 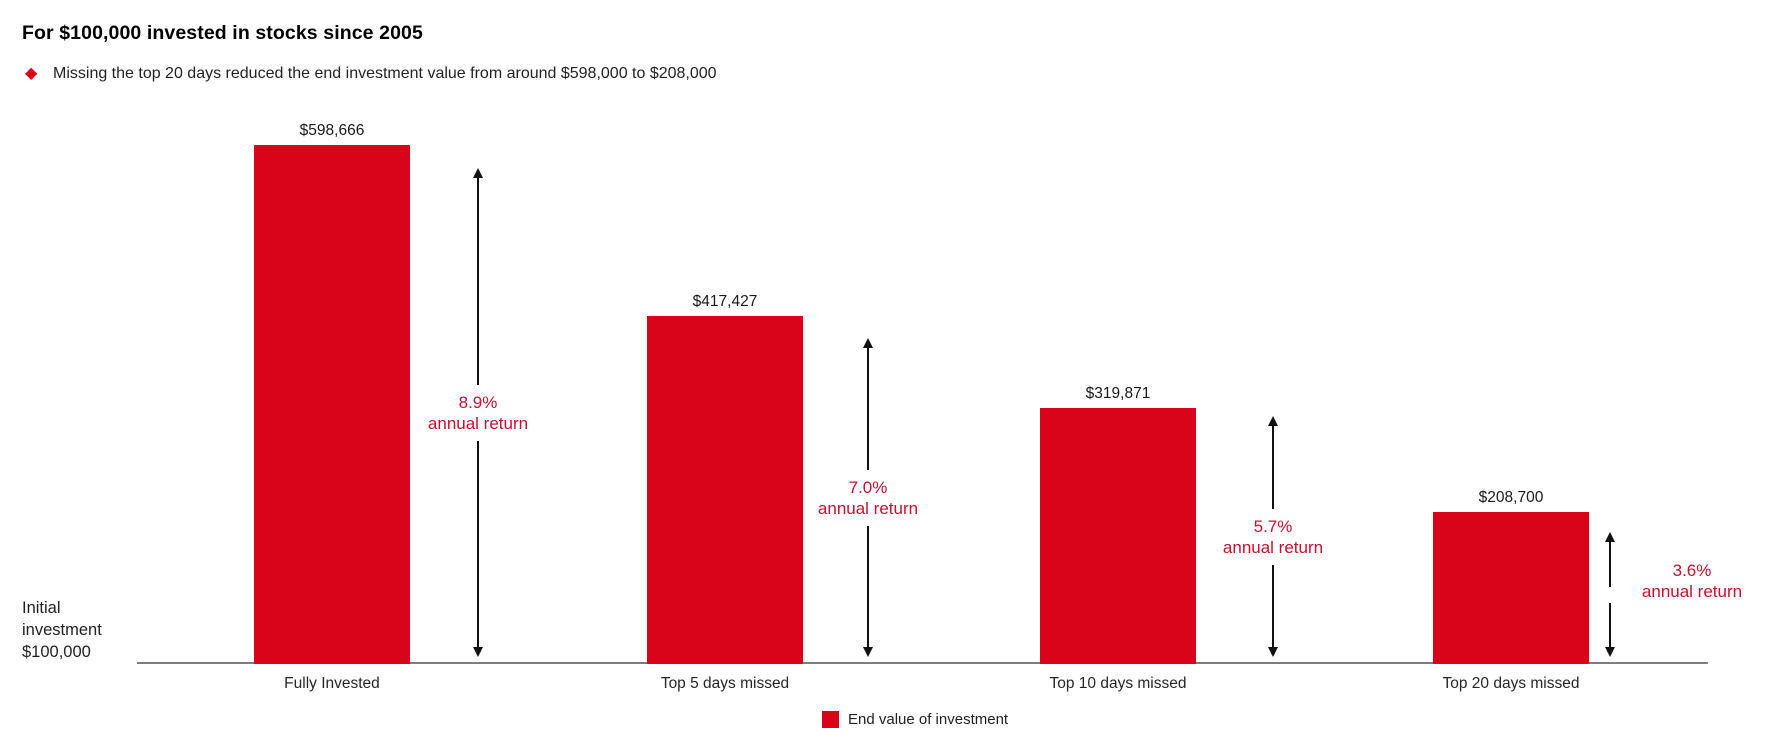 I want to click on bar-value-label: $208,700, so click(x=1511, y=497).